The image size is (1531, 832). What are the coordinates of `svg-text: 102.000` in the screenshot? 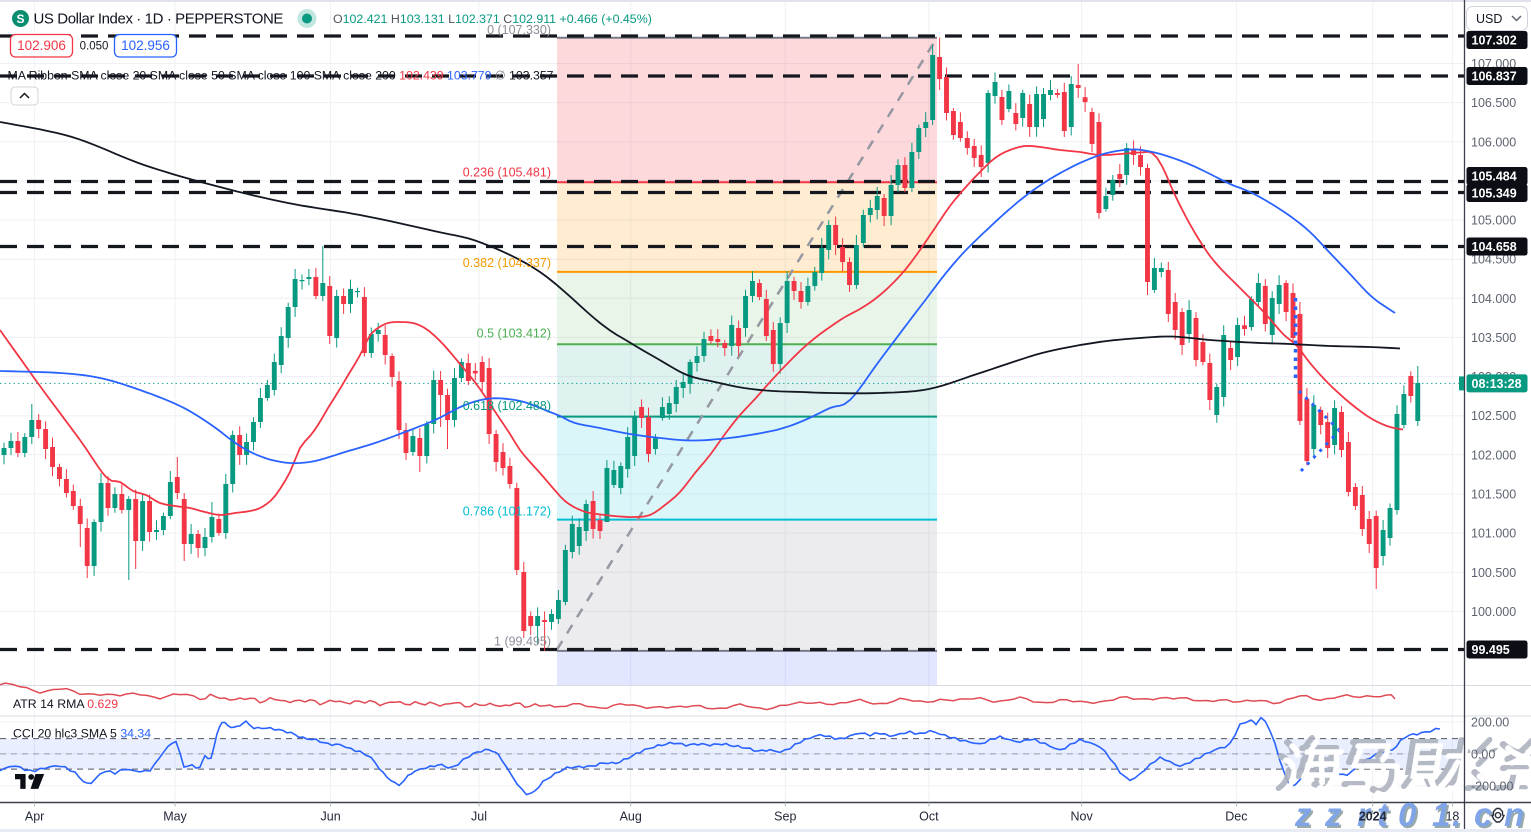 It's located at (1493, 455).